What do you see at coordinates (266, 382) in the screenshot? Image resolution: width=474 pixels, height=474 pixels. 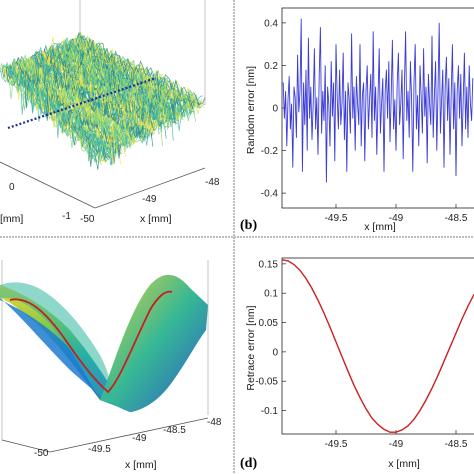 I see `y-tick-label: -0.05` at bounding box center [266, 382].